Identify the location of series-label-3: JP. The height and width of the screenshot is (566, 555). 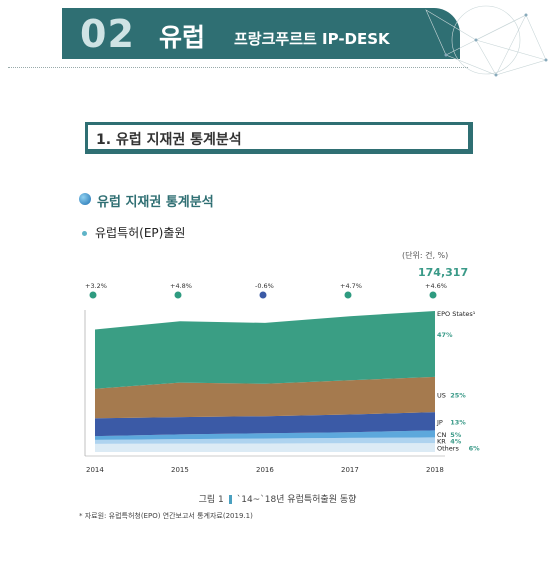
(439, 422).